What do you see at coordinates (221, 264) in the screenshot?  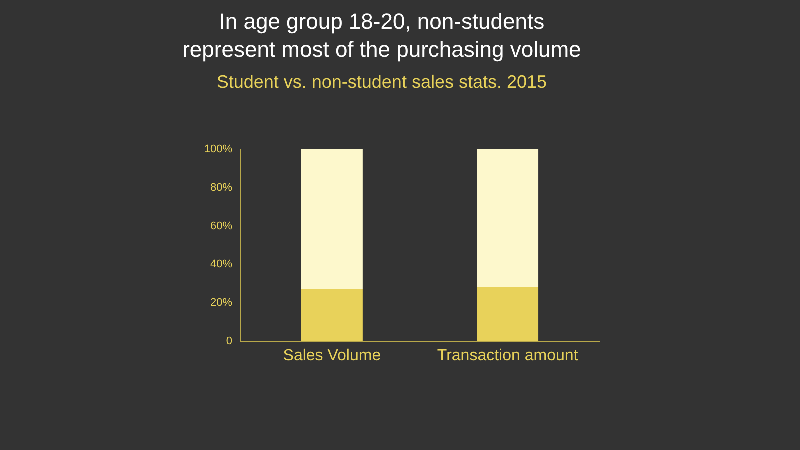 I see `y-tick-label: 40%` at bounding box center [221, 264].